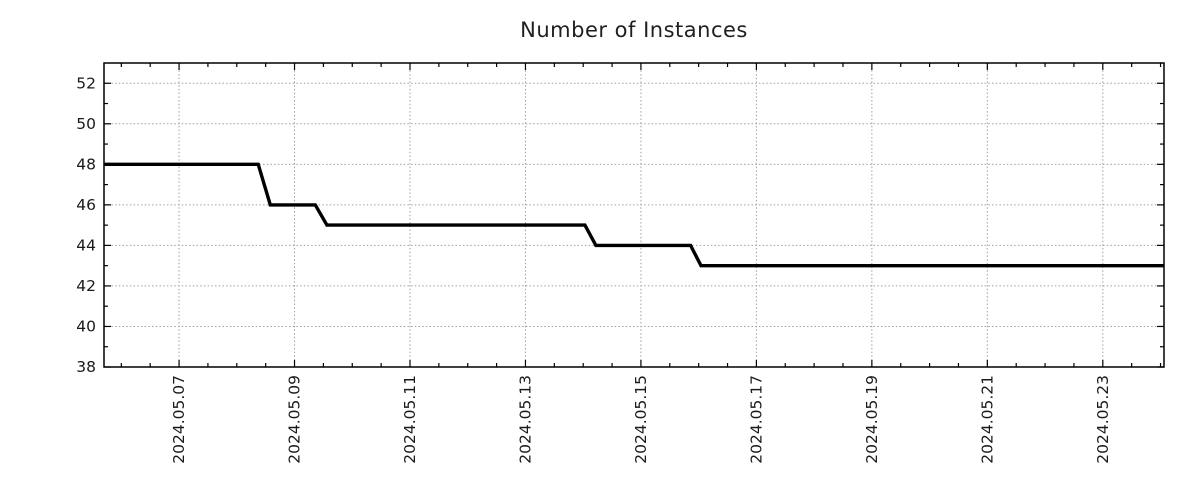 The image size is (1200, 500). What do you see at coordinates (86, 205) in the screenshot?
I see `y-tick-label: 46` at bounding box center [86, 205].